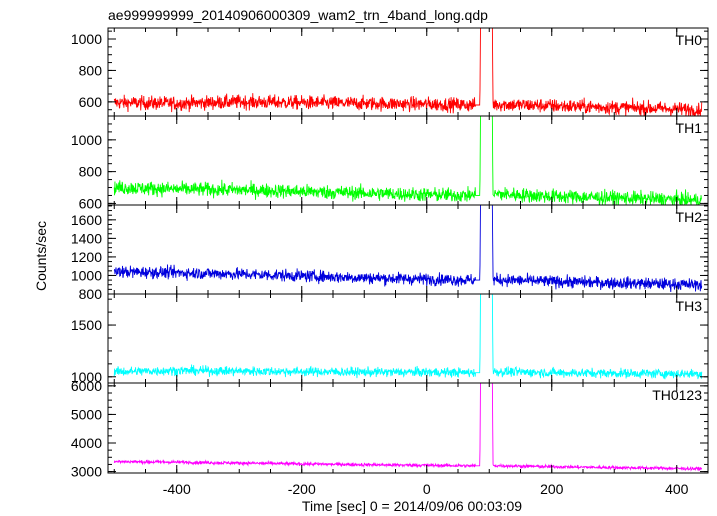  I want to click on y-tick-label: 1400, so click(86, 238).